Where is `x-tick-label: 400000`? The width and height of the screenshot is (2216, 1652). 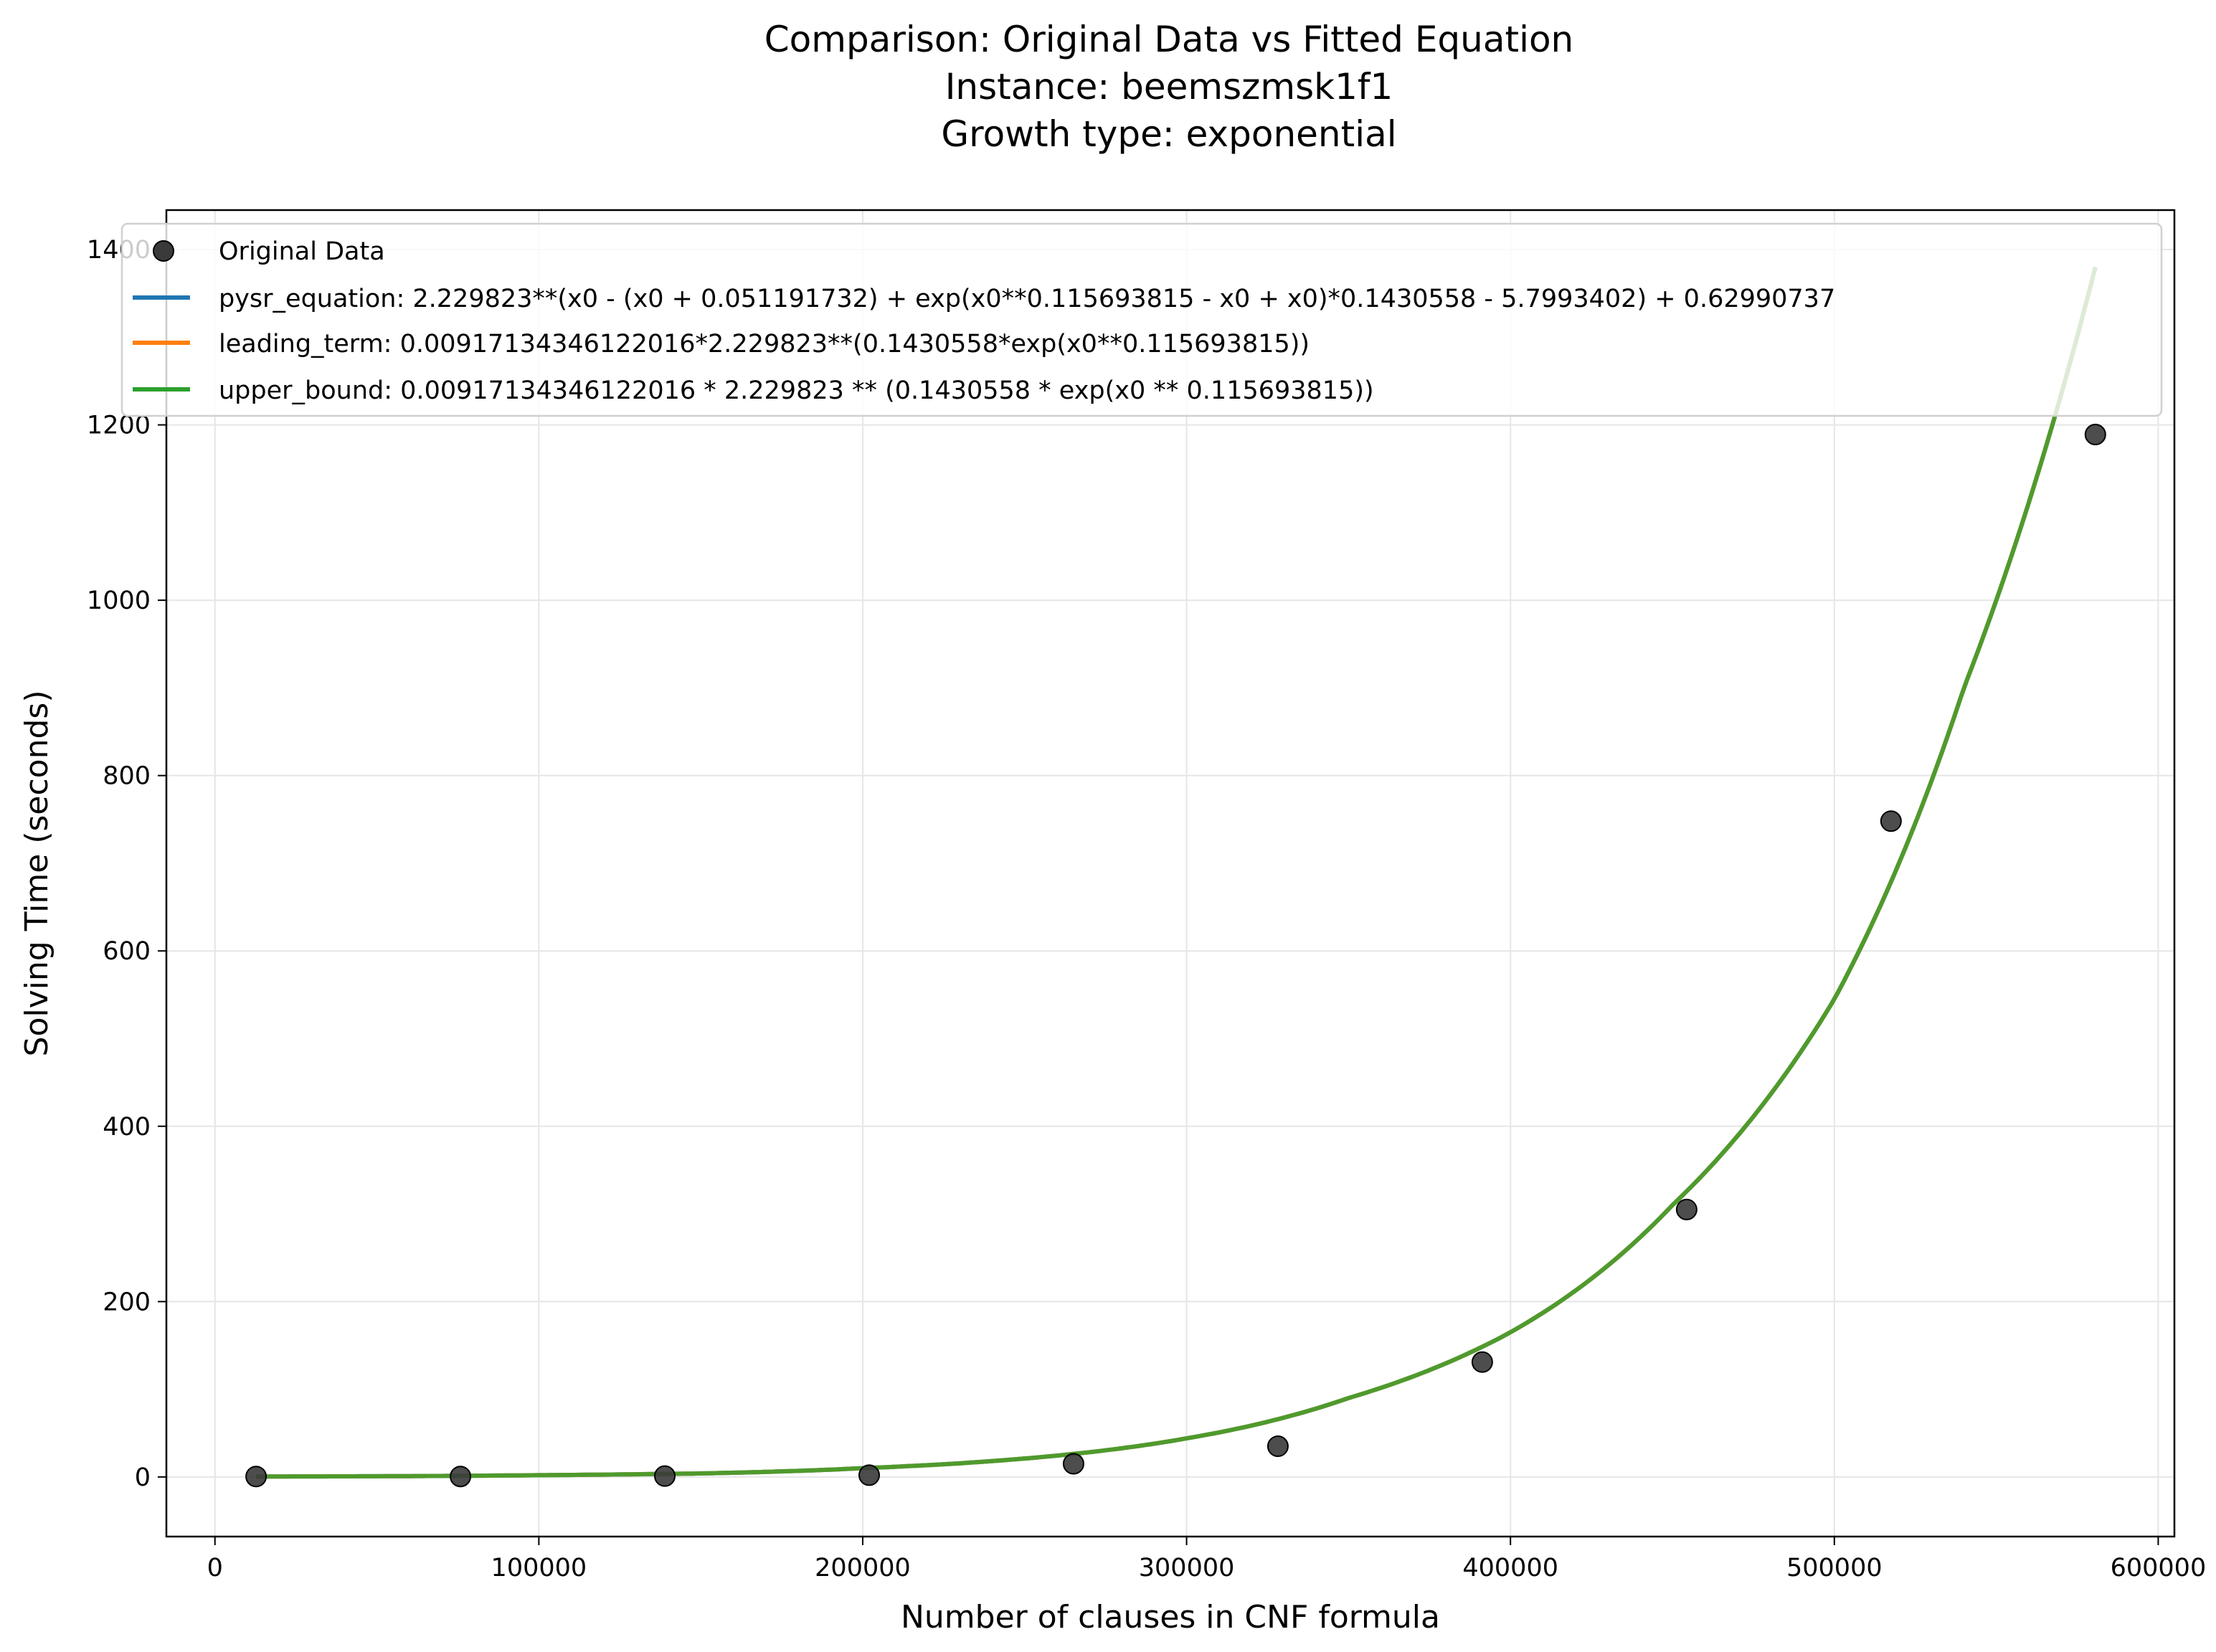 x-tick-label: 400000 is located at coordinates (1510, 1568).